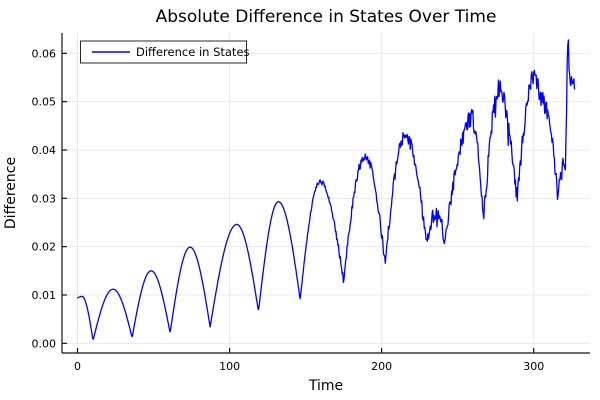 The image size is (600, 400). Describe the element at coordinates (193, 52) in the screenshot. I see `legend-label: Difference in States` at that location.